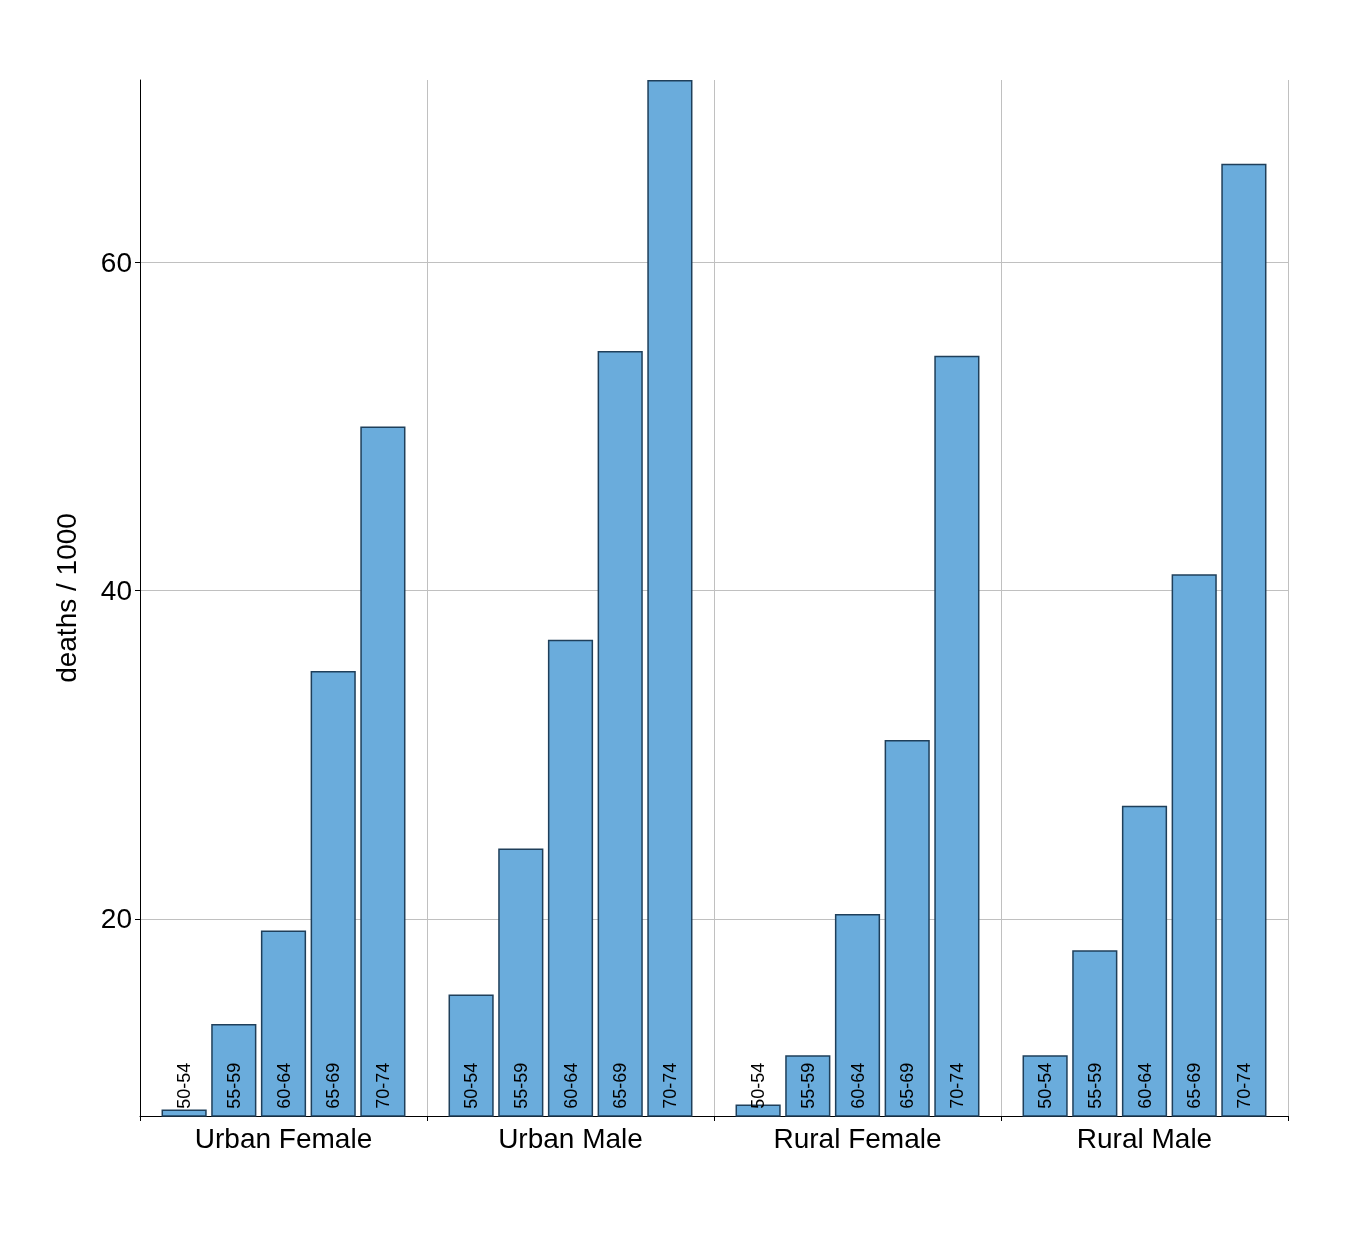  What do you see at coordinates (116, 591) in the screenshot?
I see `y-tick-label: 40` at bounding box center [116, 591].